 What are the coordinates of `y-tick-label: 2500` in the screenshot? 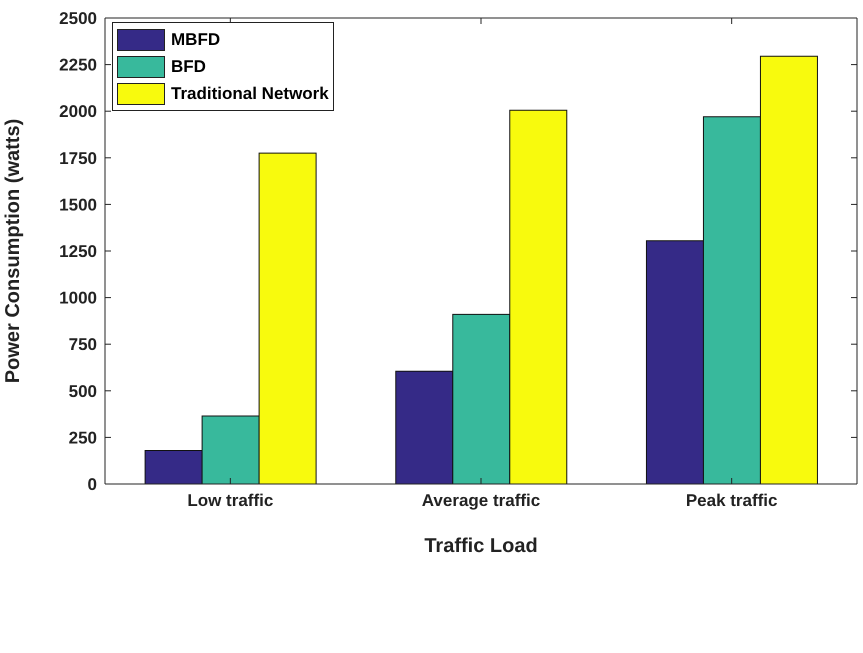 It's located at (78, 18).